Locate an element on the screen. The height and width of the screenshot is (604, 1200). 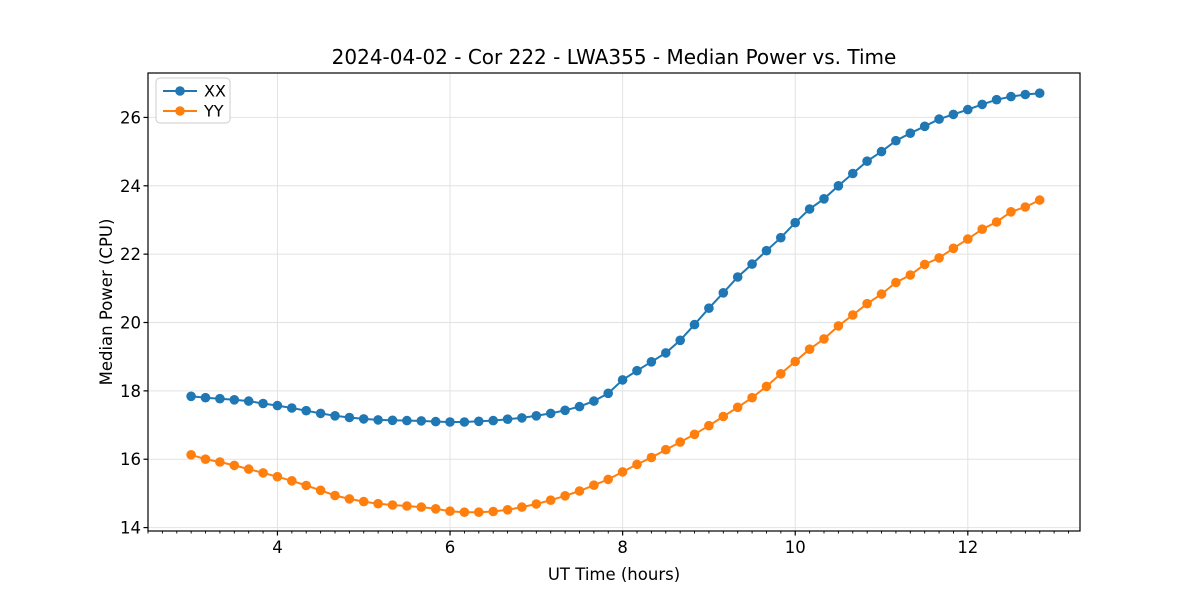
x-tick-label: 12 is located at coordinates (967, 547).